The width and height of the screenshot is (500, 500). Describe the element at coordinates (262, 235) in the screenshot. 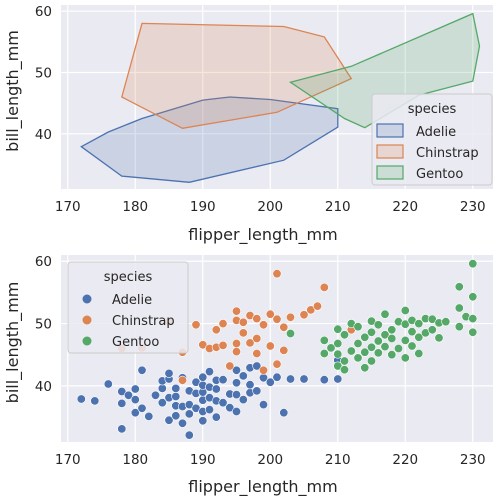

I see `x-axis-label: flipper_length_mm` at that location.